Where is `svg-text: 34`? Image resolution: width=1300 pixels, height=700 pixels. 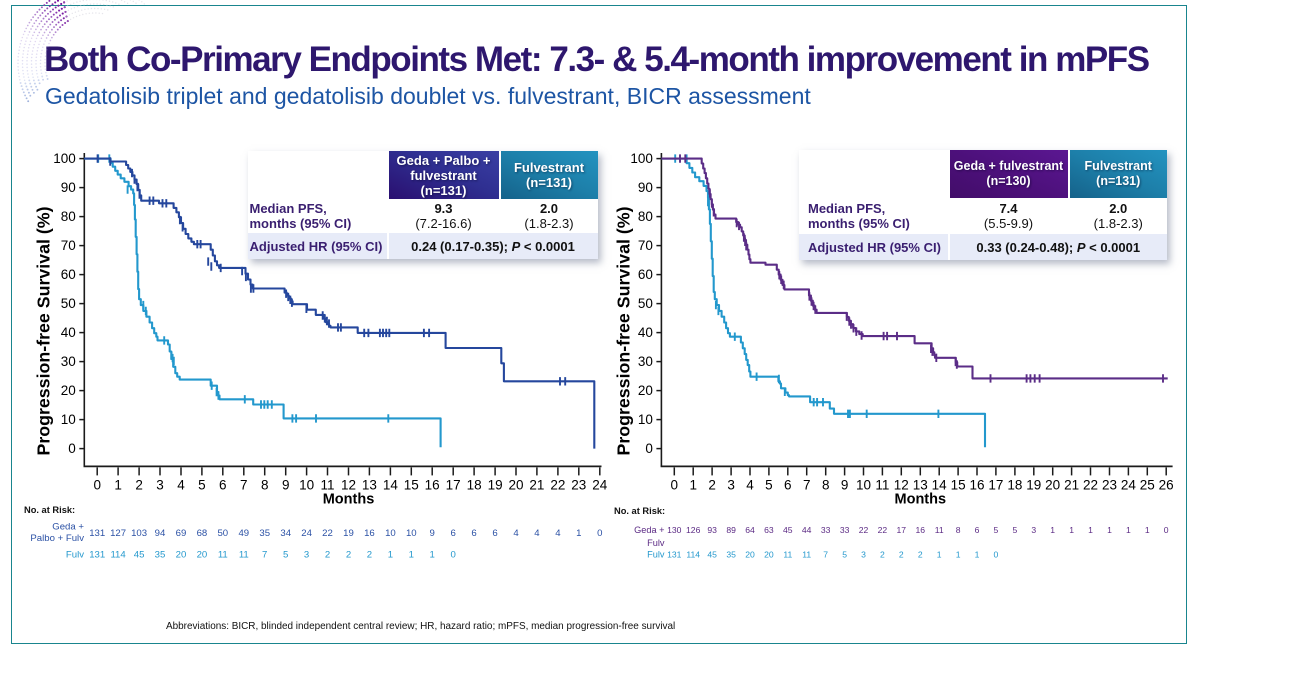
svg-text: 34 is located at coordinates (285, 533).